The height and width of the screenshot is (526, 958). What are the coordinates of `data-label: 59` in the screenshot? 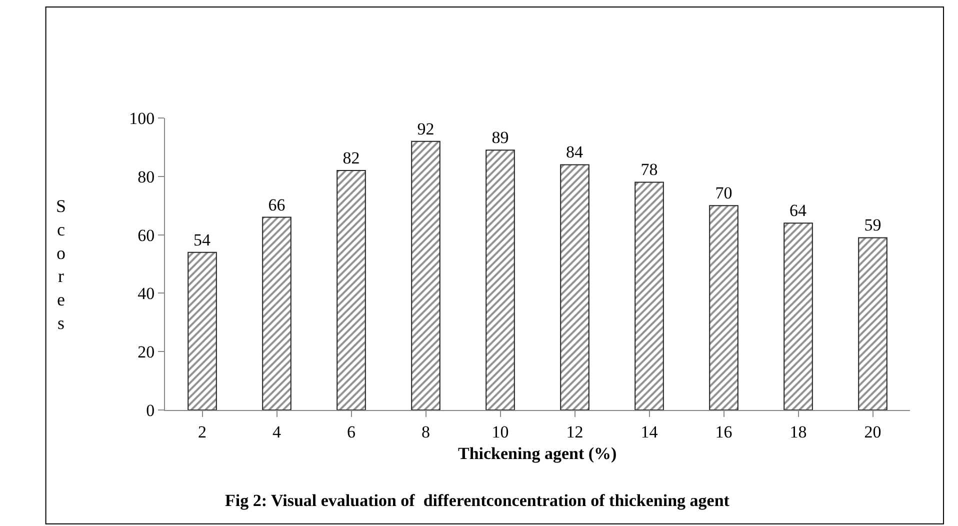 It's located at (873, 225).